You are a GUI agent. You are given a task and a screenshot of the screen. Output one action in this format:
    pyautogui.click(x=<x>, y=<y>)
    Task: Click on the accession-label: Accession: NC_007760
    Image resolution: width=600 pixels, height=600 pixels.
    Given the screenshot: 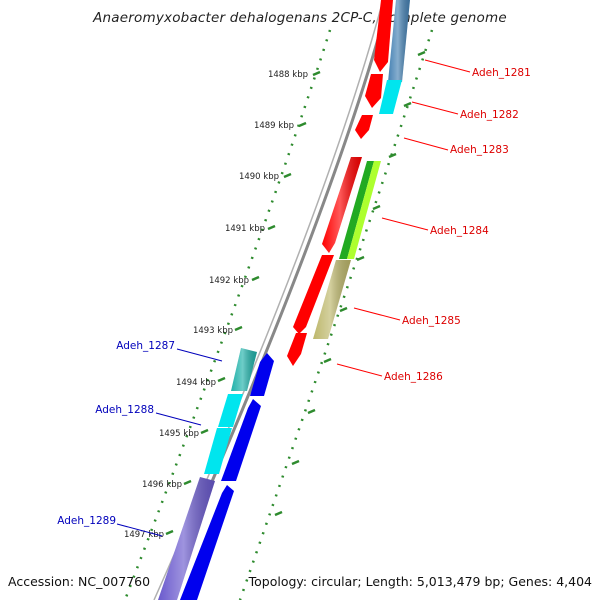 What is the action you would take?
    pyautogui.click(x=79, y=581)
    